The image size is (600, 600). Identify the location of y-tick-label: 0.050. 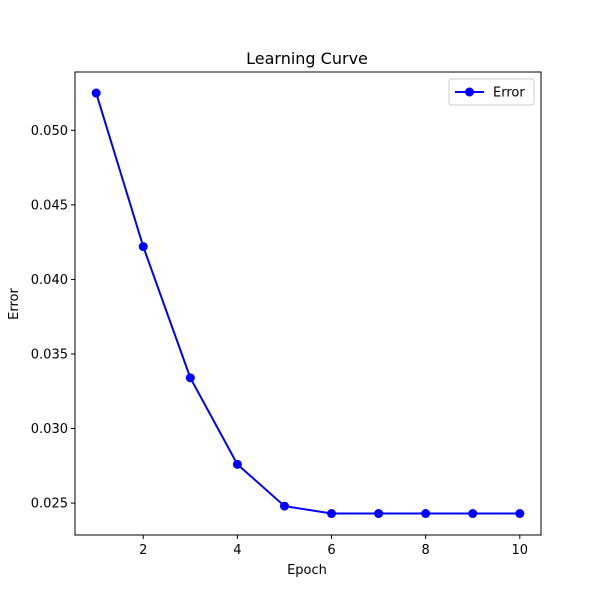
(49, 131).